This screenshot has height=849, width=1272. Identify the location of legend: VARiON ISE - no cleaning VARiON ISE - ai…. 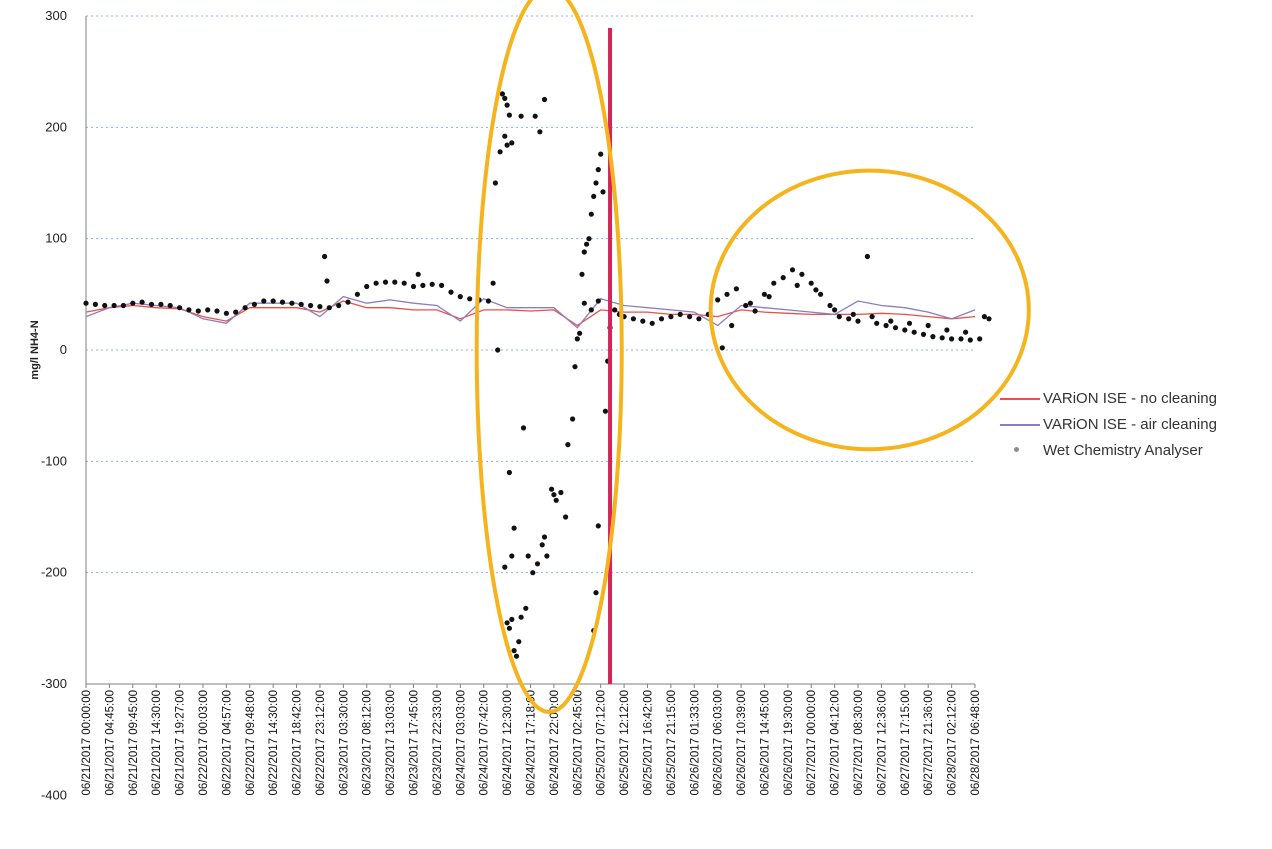
(1108, 424).